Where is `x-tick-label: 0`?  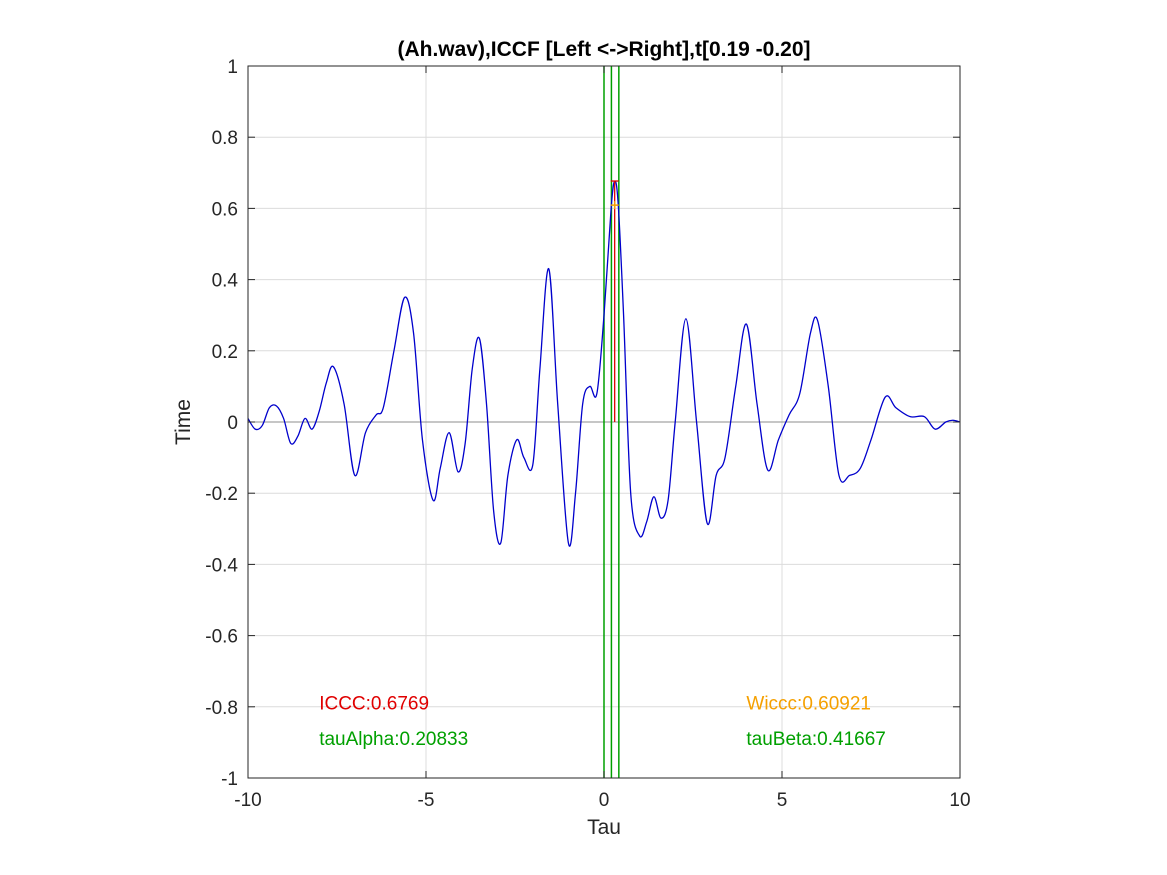 x-tick-label: 0 is located at coordinates (604, 800).